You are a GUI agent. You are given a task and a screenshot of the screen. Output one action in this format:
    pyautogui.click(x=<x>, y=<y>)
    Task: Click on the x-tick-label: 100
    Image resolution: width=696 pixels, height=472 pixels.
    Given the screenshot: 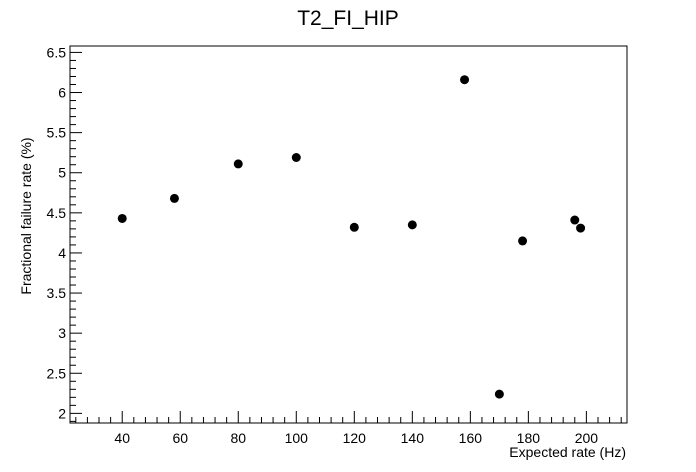 What is the action you would take?
    pyautogui.click(x=297, y=438)
    